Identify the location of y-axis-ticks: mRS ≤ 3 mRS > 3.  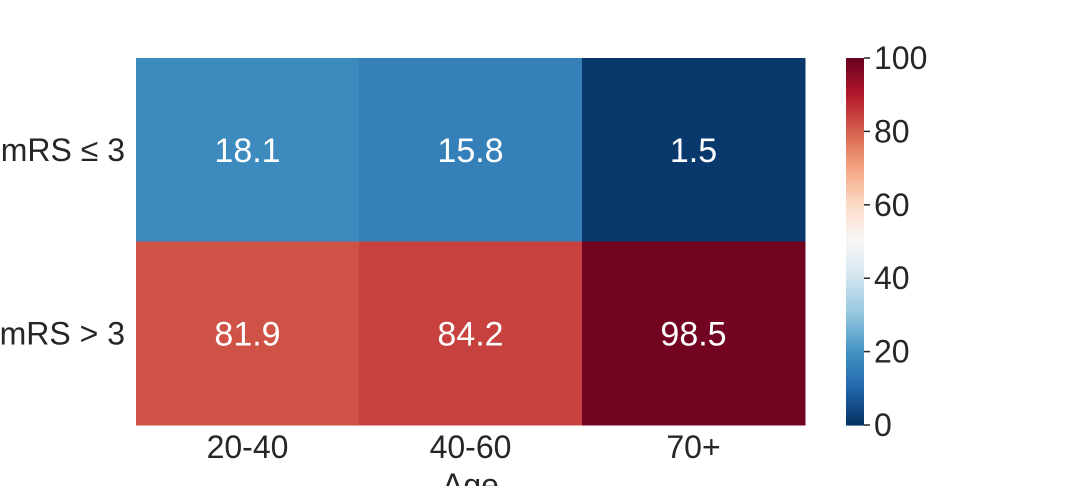
(62, 242).